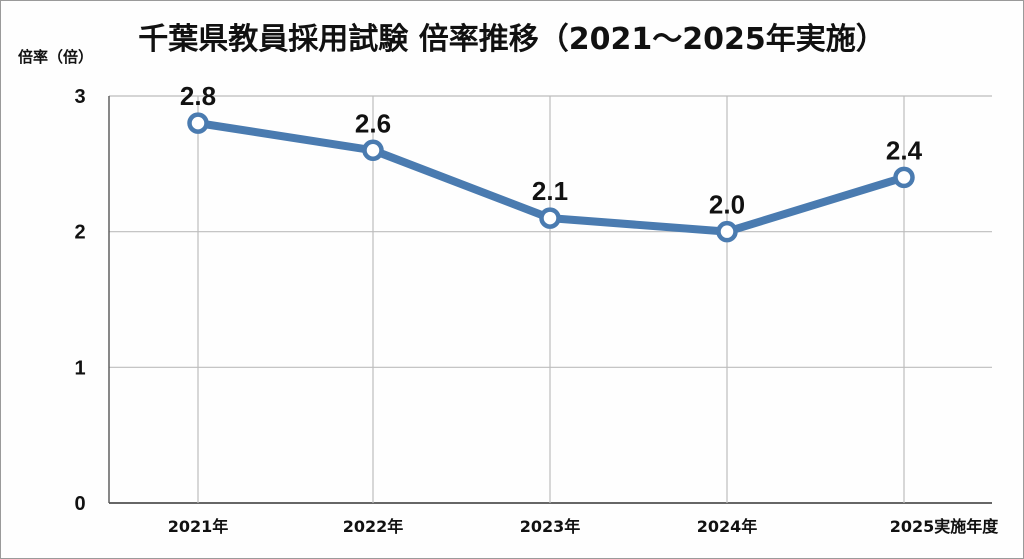  Describe the element at coordinates (373, 526) in the screenshot. I see `x-tick-label: 2022年` at that location.